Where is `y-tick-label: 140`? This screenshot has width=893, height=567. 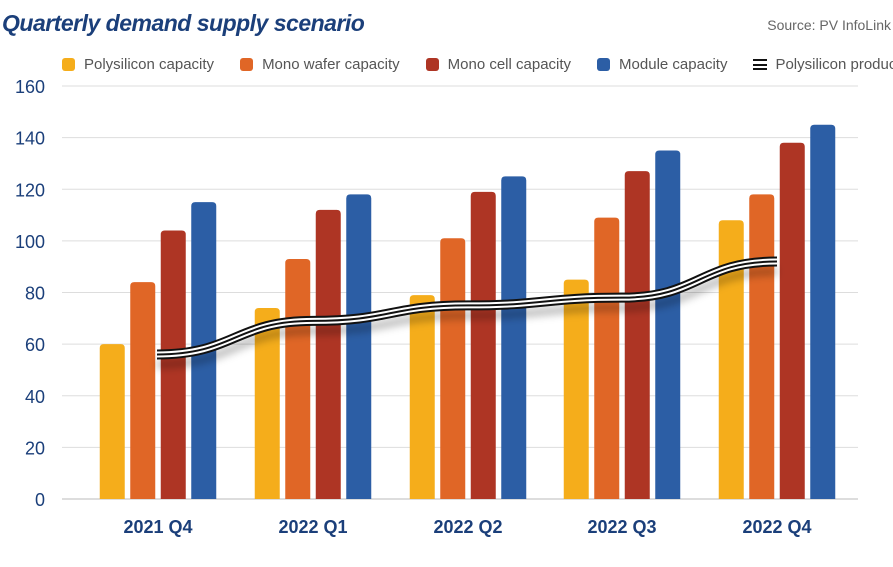 y-tick-label: 140 is located at coordinates (30, 139).